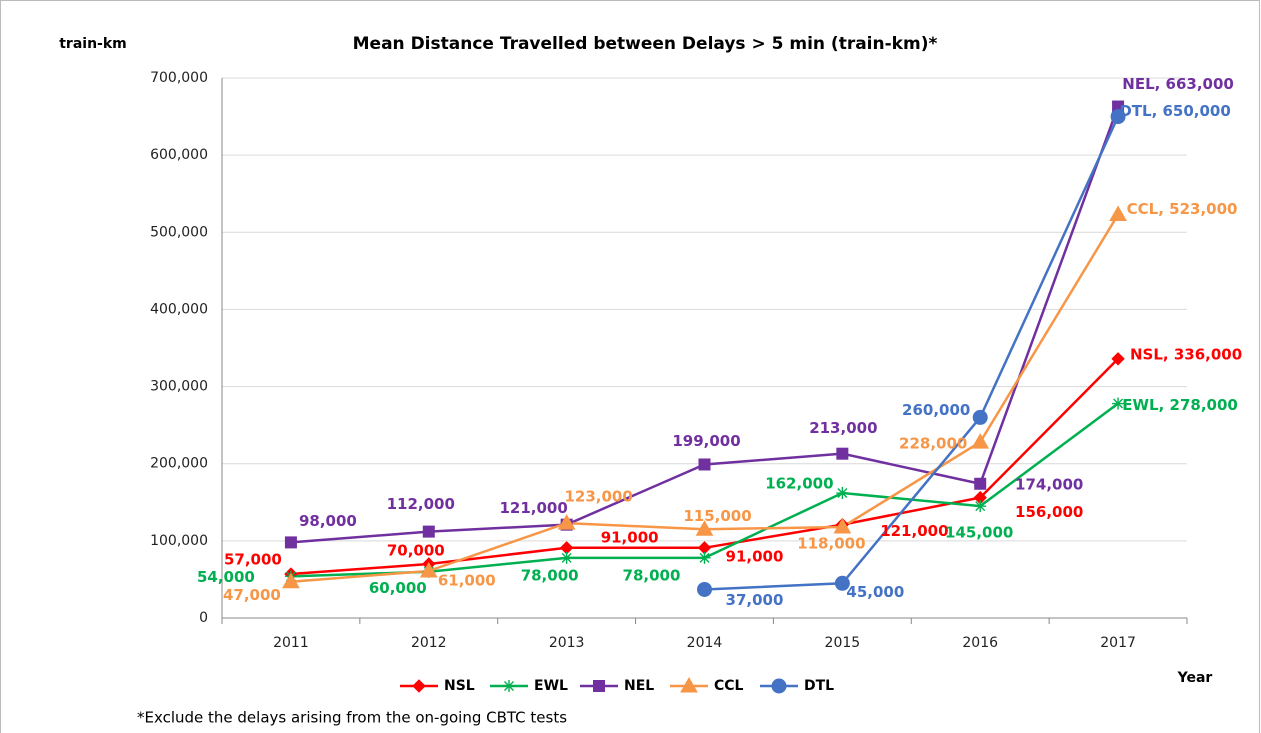 The image size is (1261, 733). What do you see at coordinates (1118, 643) in the screenshot?
I see `x-tick-label: 2017` at bounding box center [1118, 643].